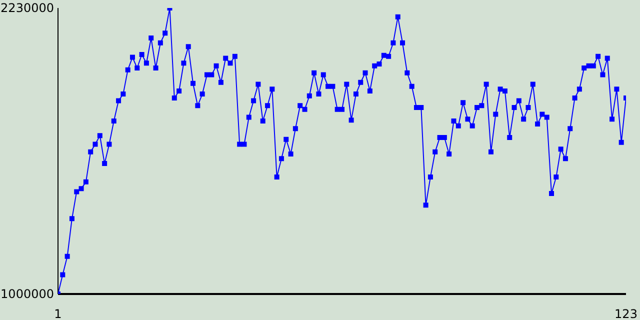 This screenshot has height=320, width=640. I want to click on y-tick-label: 1000000, so click(27, 294).